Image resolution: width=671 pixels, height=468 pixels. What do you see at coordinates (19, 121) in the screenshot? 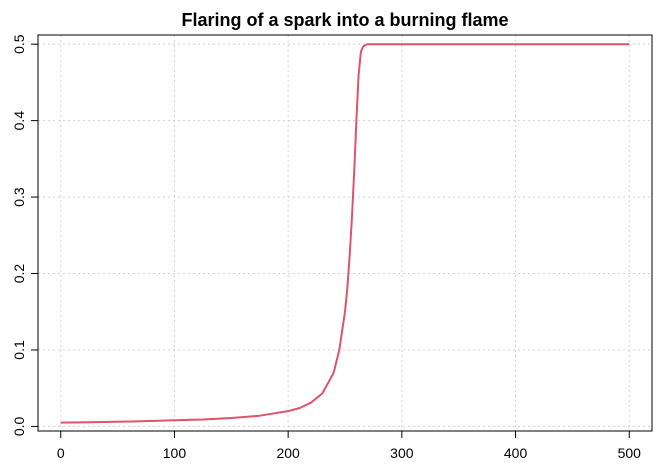
I see `y-tick-label: 0.4` at bounding box center [19, 121].